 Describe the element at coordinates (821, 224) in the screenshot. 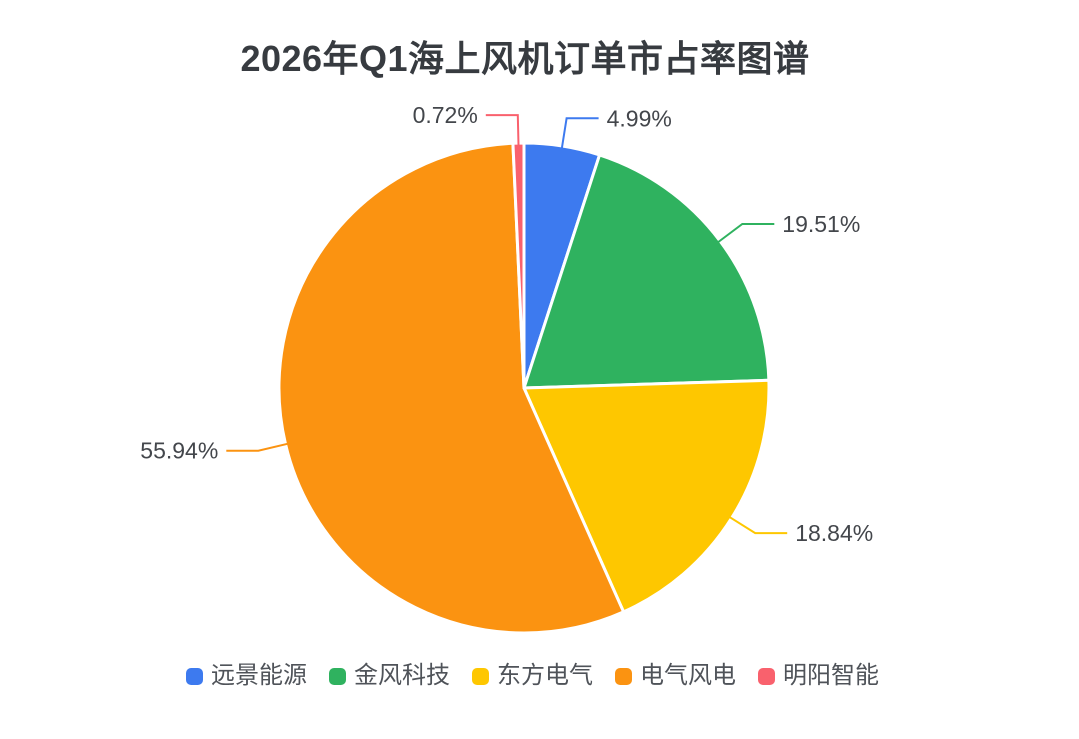

I see `percent-label-1: 19.51%` at that location.